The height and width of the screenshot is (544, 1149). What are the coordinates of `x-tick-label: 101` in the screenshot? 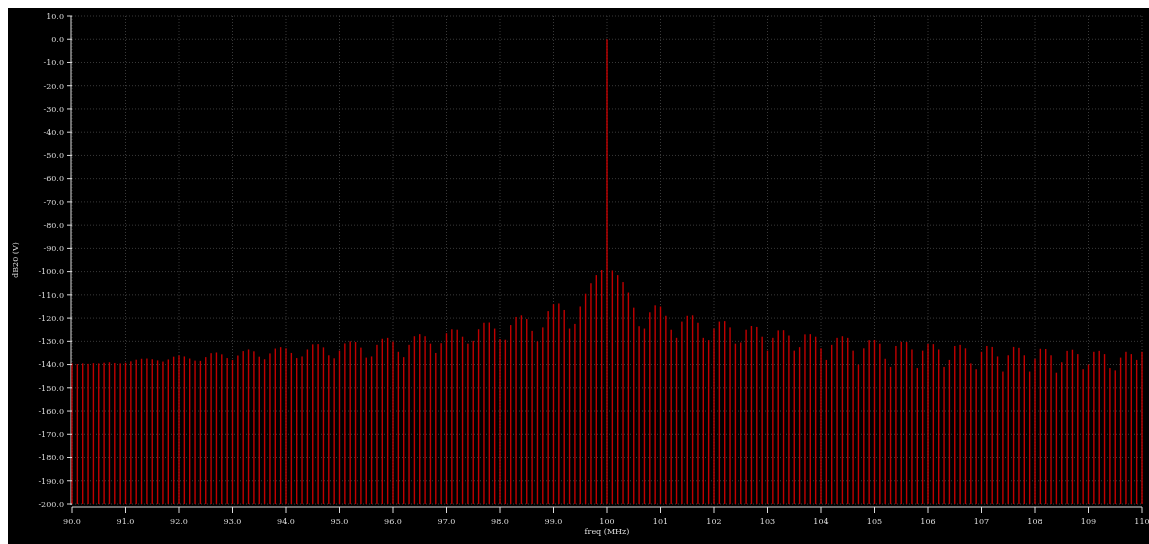 It's located at (660, 521).